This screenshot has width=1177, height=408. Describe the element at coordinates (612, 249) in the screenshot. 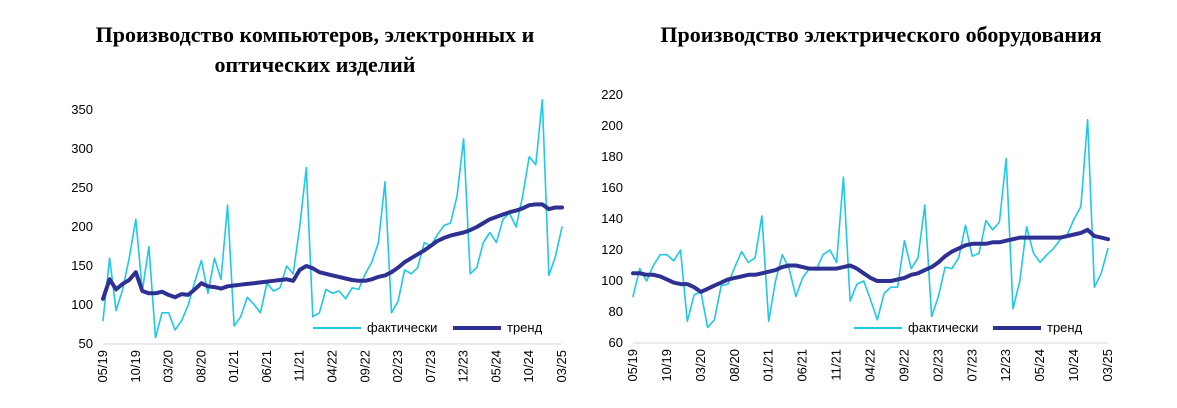

I see `electrical-ytick-label: 120` at that location.